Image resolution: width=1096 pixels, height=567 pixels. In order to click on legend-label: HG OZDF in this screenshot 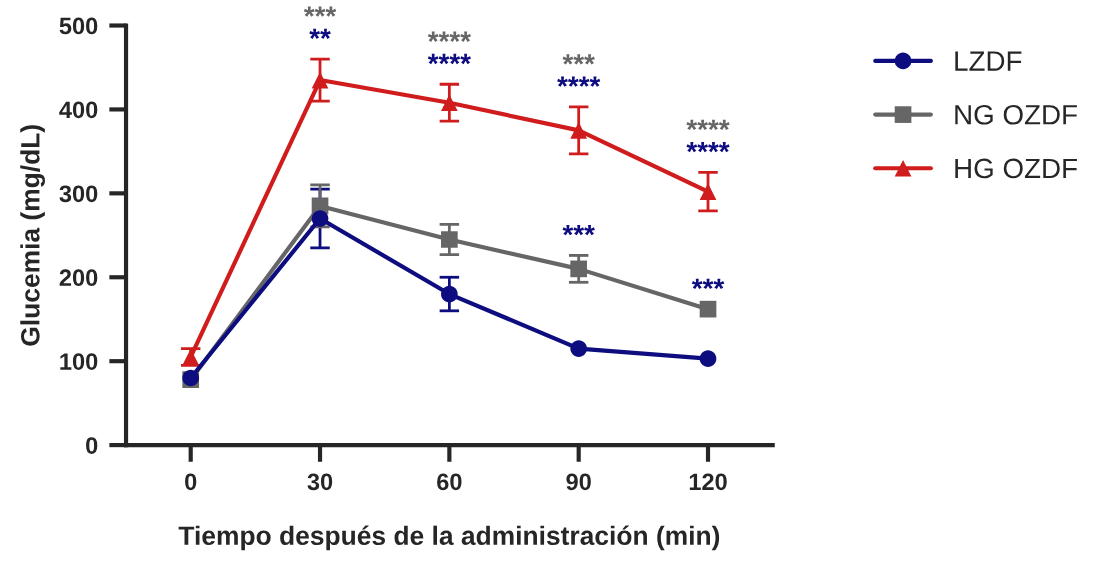, I will do `click(1016, 168)`.